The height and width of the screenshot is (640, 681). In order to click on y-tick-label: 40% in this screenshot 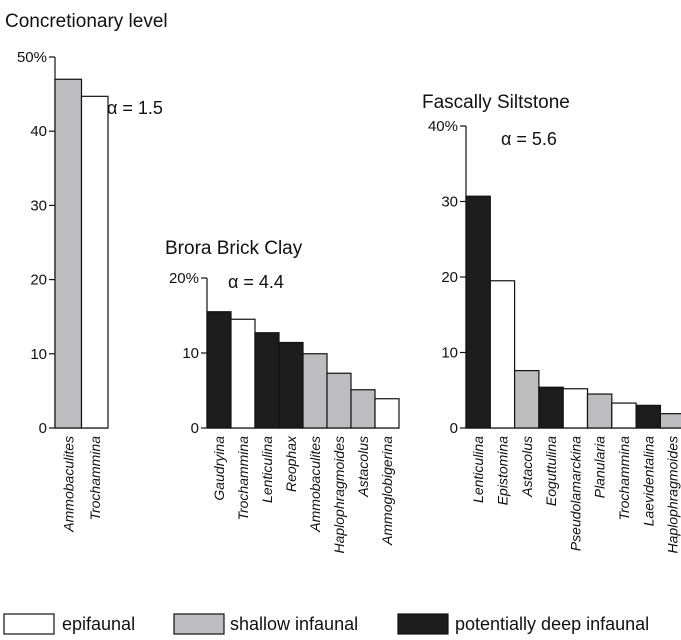, I will do `click(443, 126)`.